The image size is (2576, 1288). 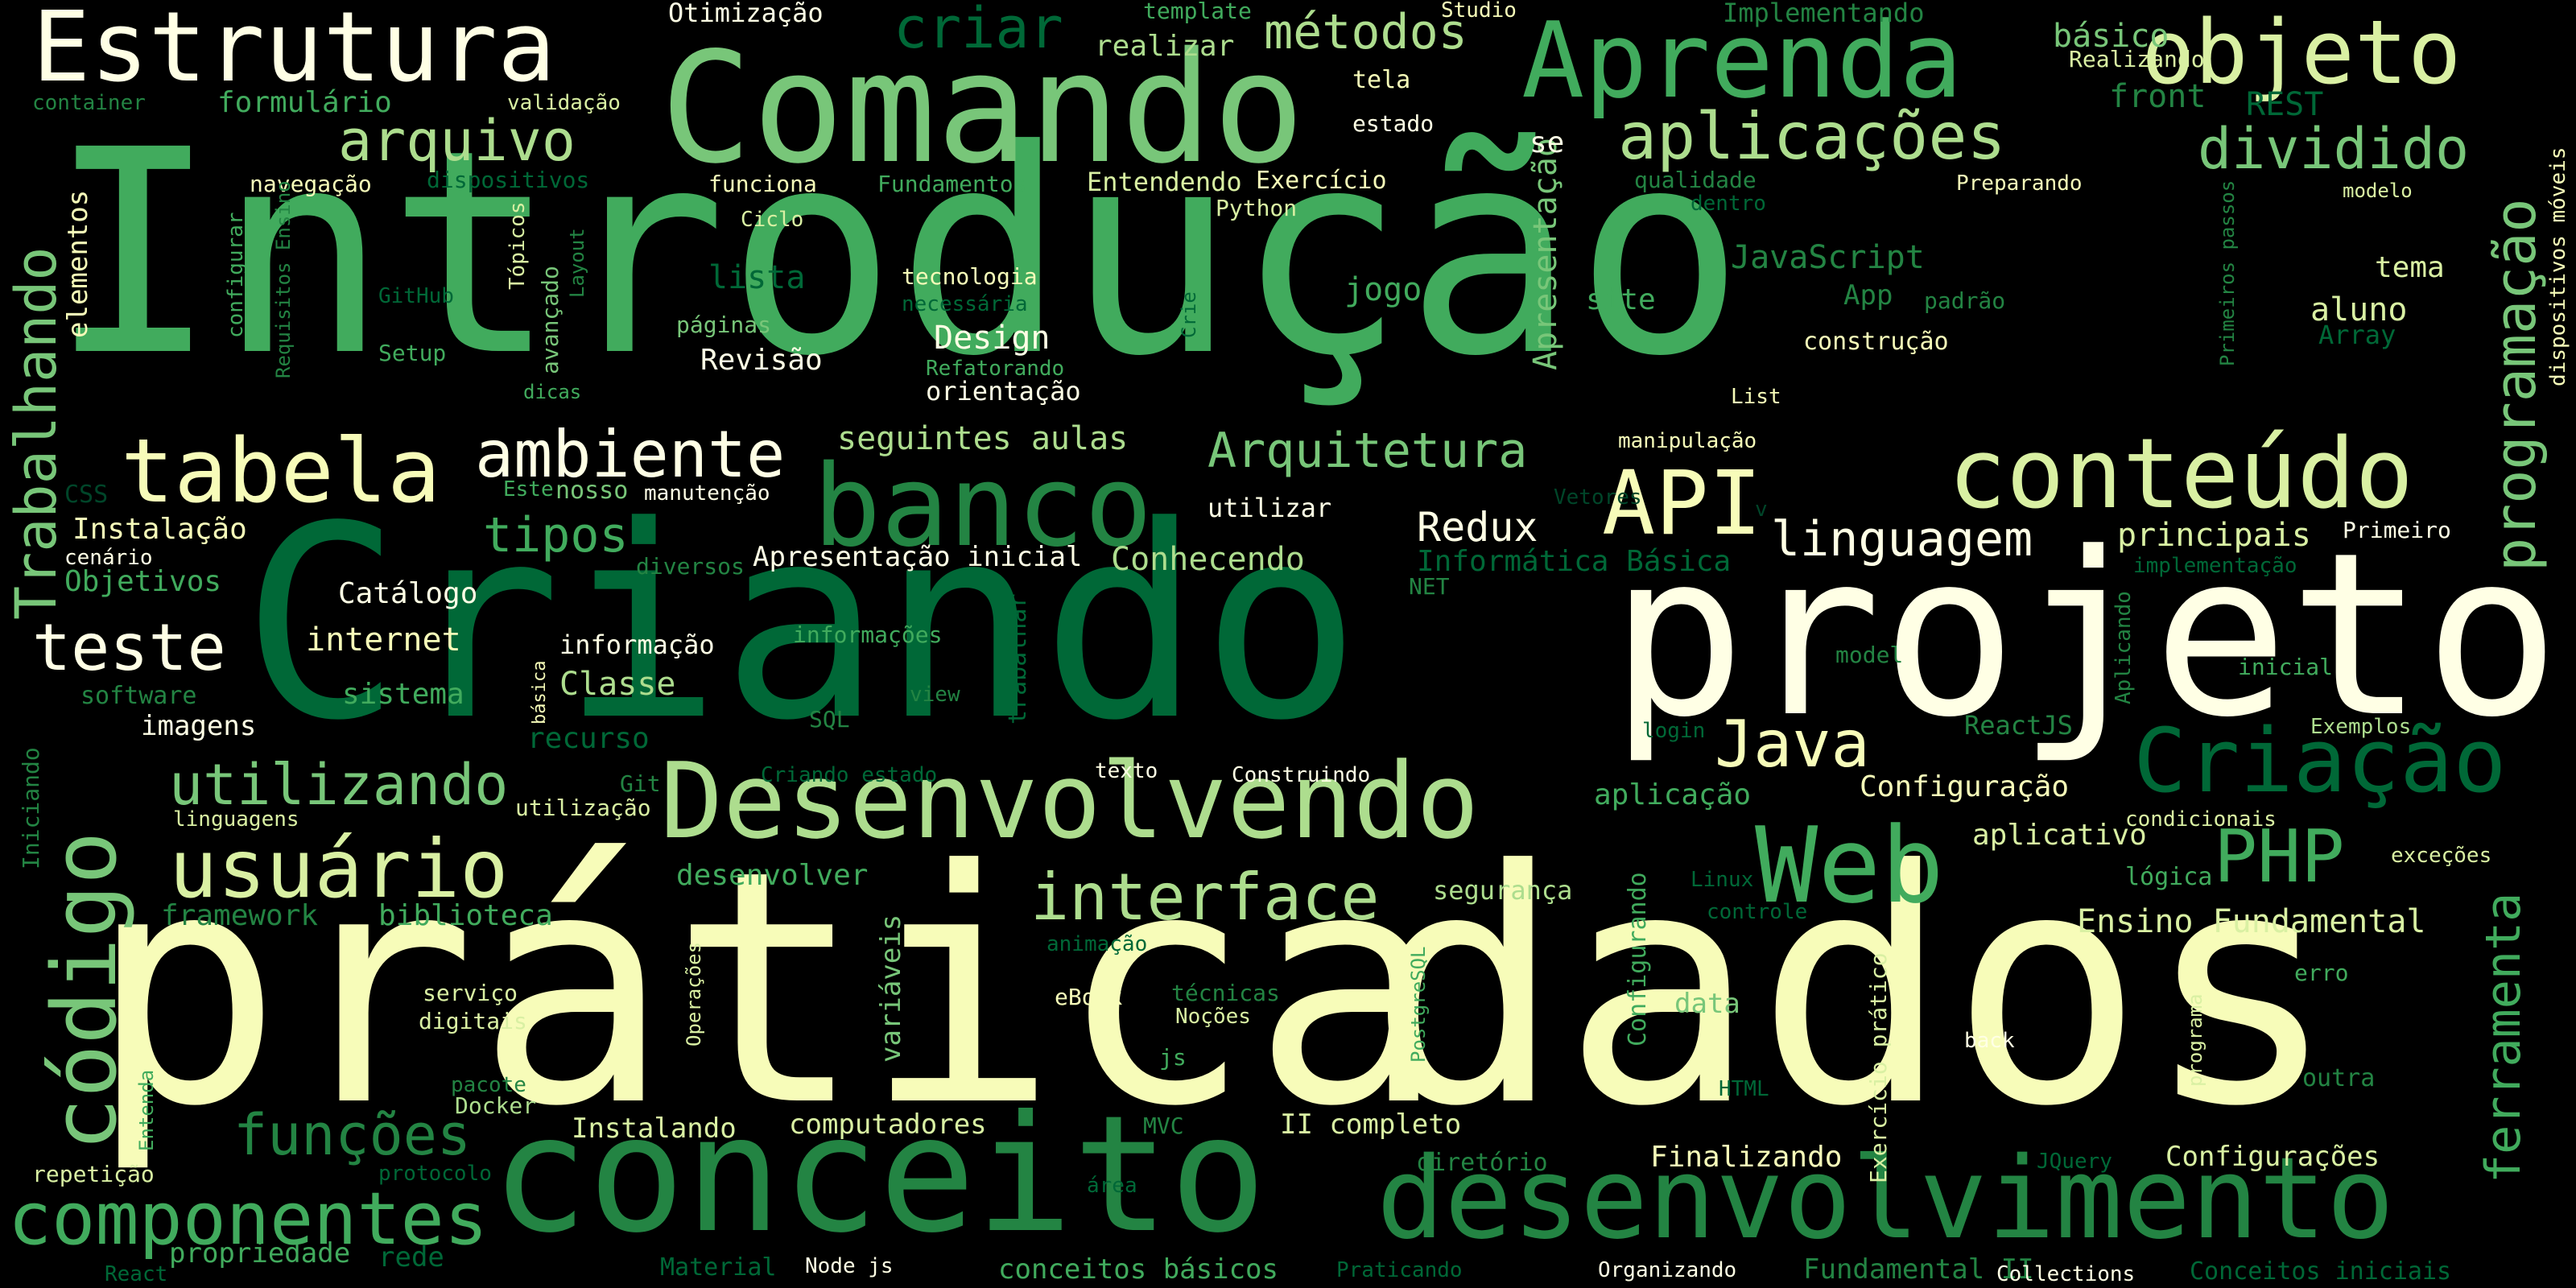 I want to click on word-manutencao: manutenção, so click(x=707, y=493).